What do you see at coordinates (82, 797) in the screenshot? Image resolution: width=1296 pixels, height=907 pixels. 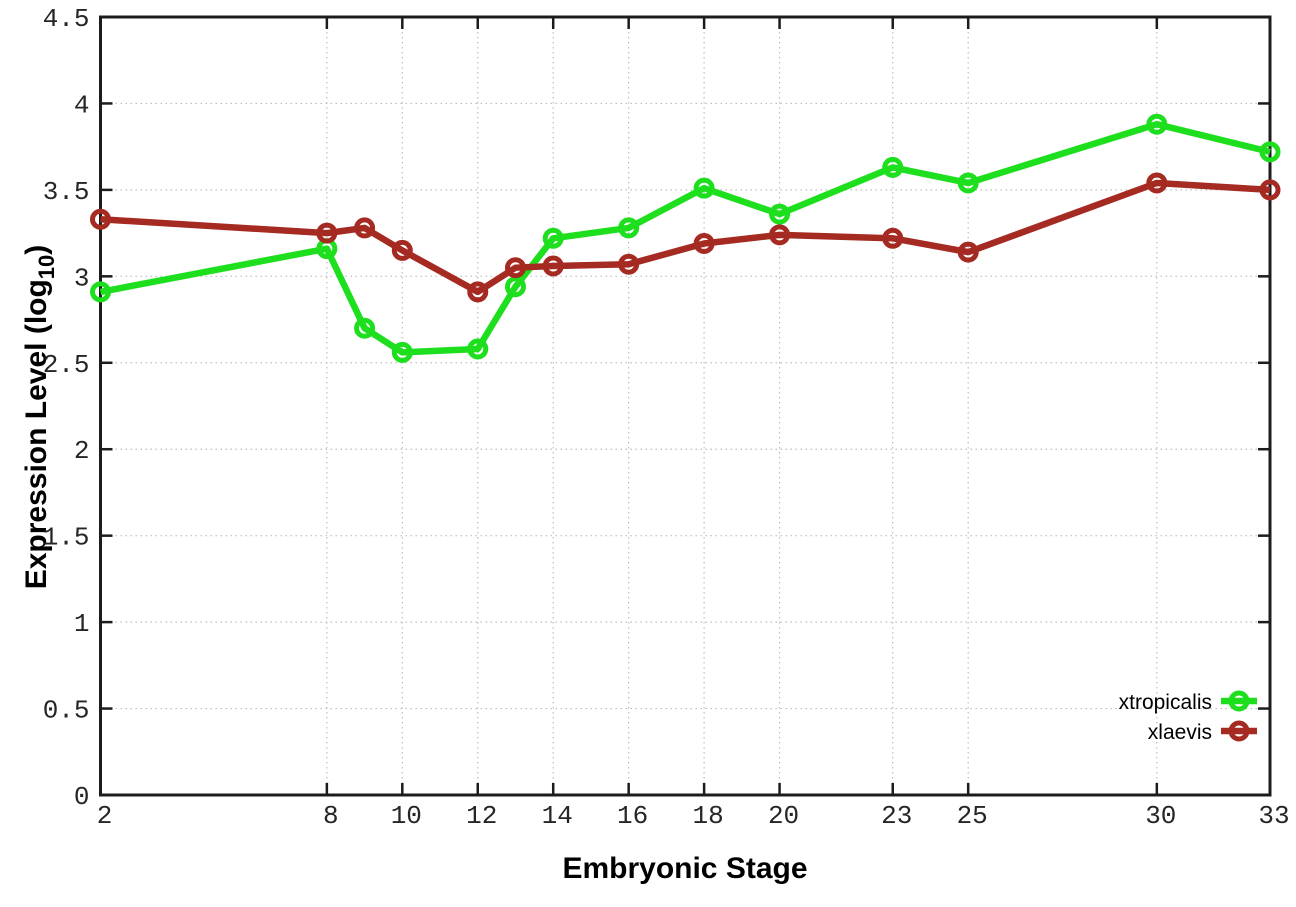 I see `y-tick-label: 0` at bounding box center [82, 797].